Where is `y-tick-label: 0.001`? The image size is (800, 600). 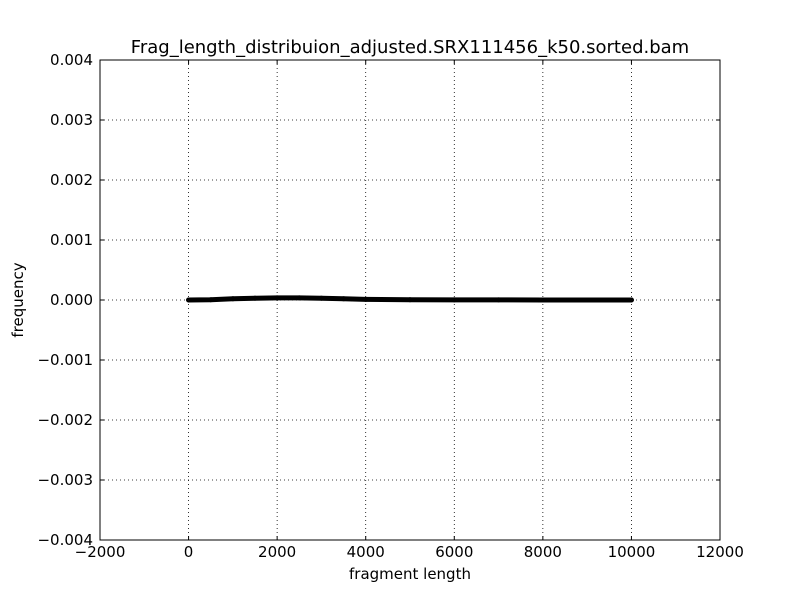 y-tick-label: 0.001 is located at coordinates (71, 240).